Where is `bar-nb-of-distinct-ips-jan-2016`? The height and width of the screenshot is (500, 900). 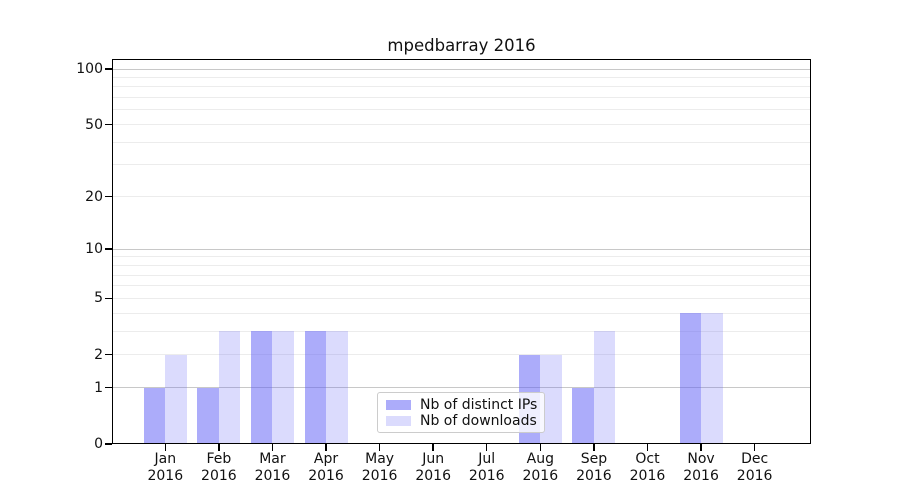 bar-nb-of-distinct-ips-jan-2016 is located at coordinates (154, 415).